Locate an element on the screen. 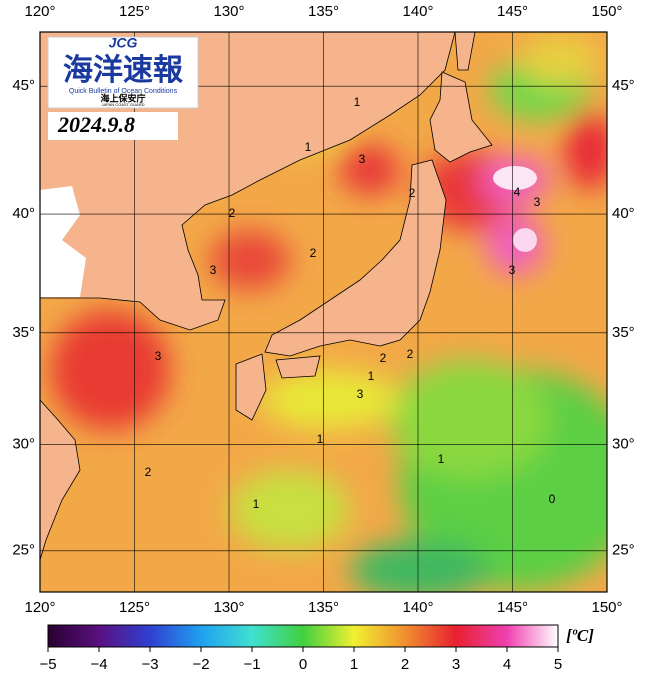 This screenshot has width=650, height=680. logo-agency-en: JAPAN COAST GUARD is located at coordinates (123, 104).